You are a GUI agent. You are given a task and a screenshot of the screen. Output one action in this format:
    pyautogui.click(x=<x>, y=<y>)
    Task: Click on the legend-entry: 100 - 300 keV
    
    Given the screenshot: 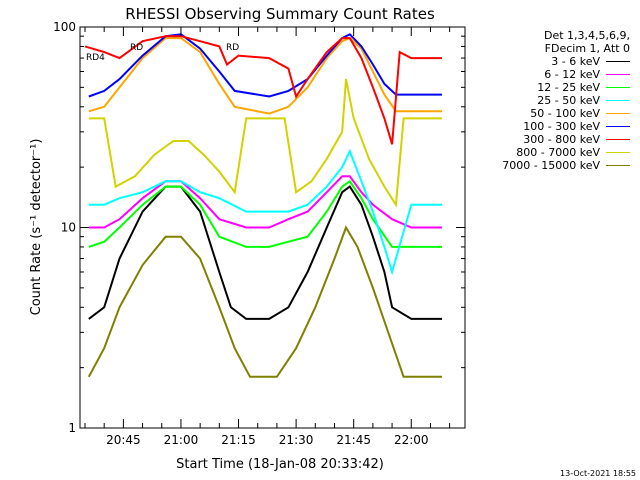 What is the action you would take?
    pyautogui.click(x=576, y=126)
    